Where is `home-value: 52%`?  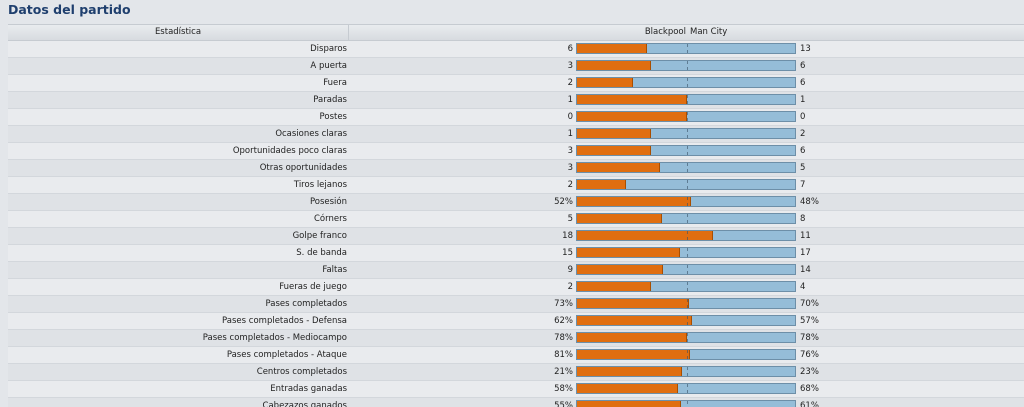
home-value: 52% is located at coordinates (563, 202).